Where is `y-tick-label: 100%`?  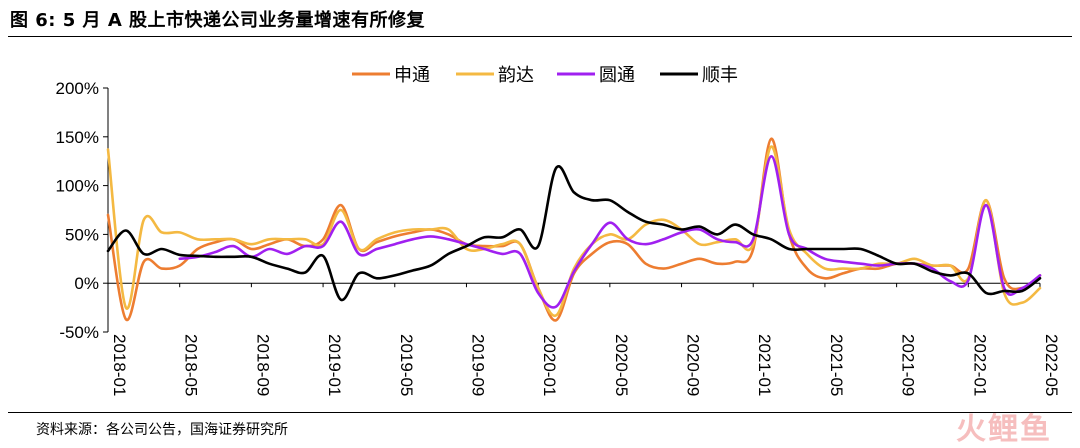 y-tick-label: 100% is located at coordinates (77, 186).